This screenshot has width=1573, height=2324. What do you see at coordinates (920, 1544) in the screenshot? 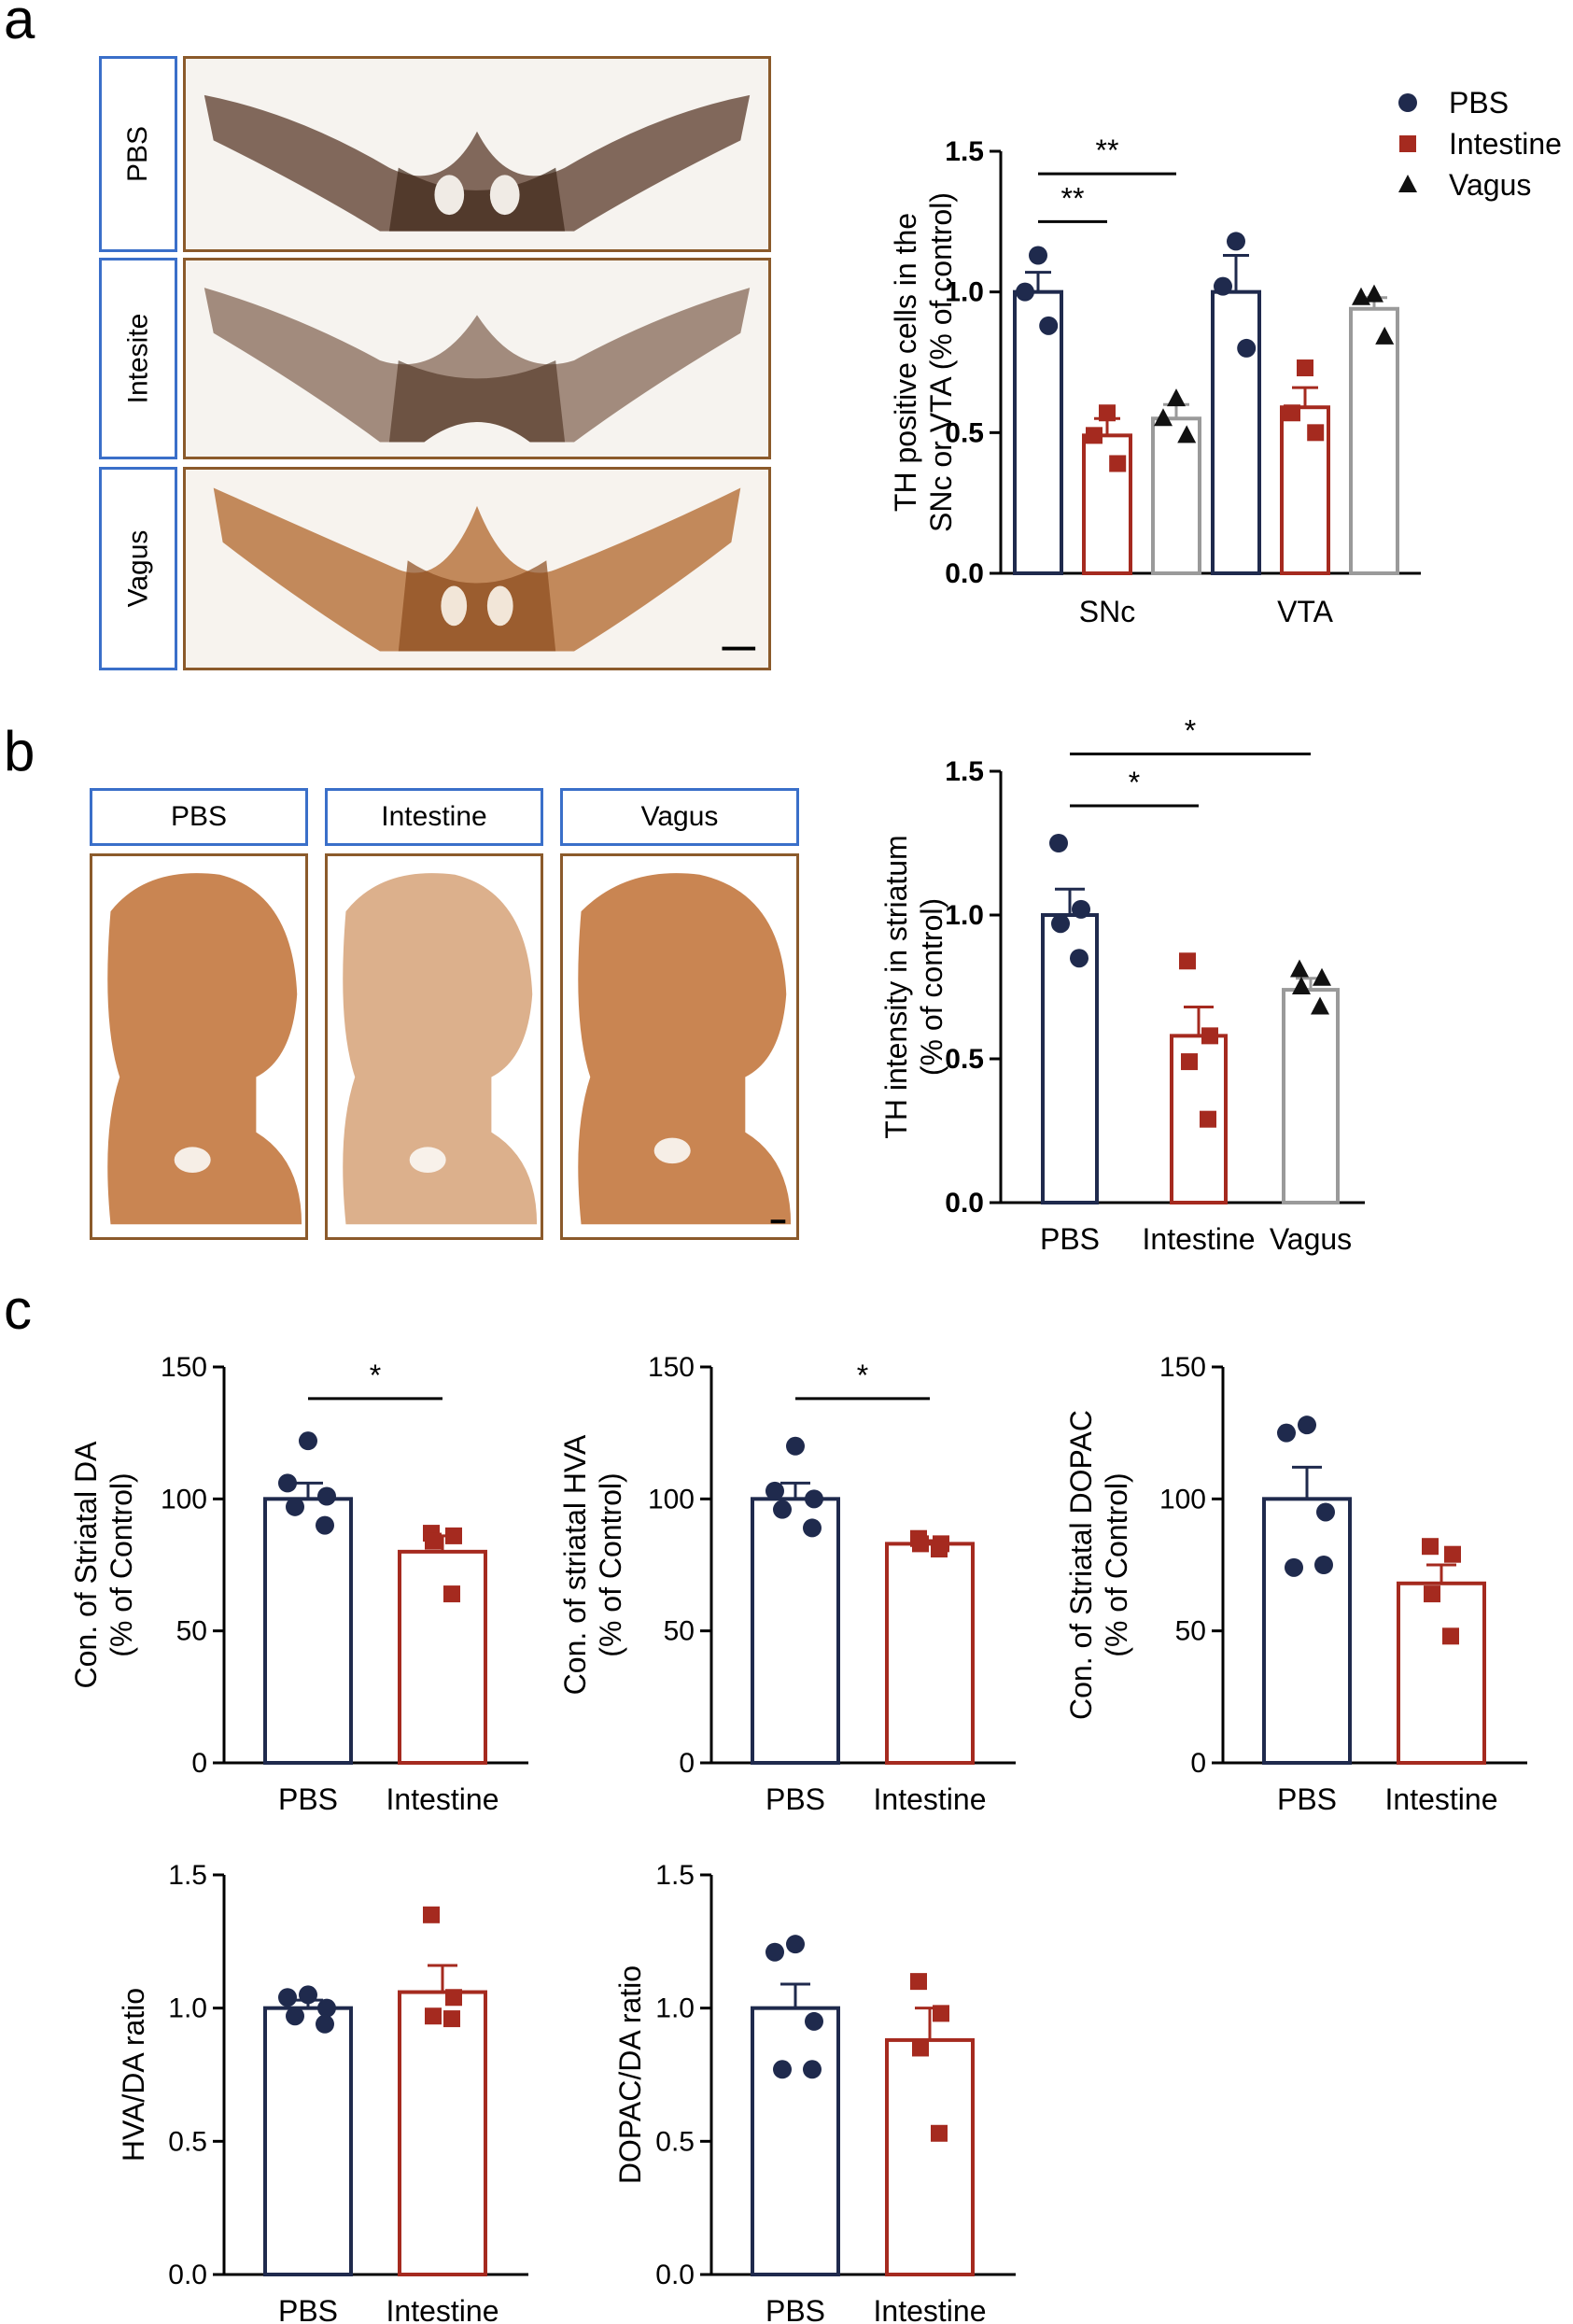
I see `chart-c2-point-intestine` at bounding box center [920, 1544].